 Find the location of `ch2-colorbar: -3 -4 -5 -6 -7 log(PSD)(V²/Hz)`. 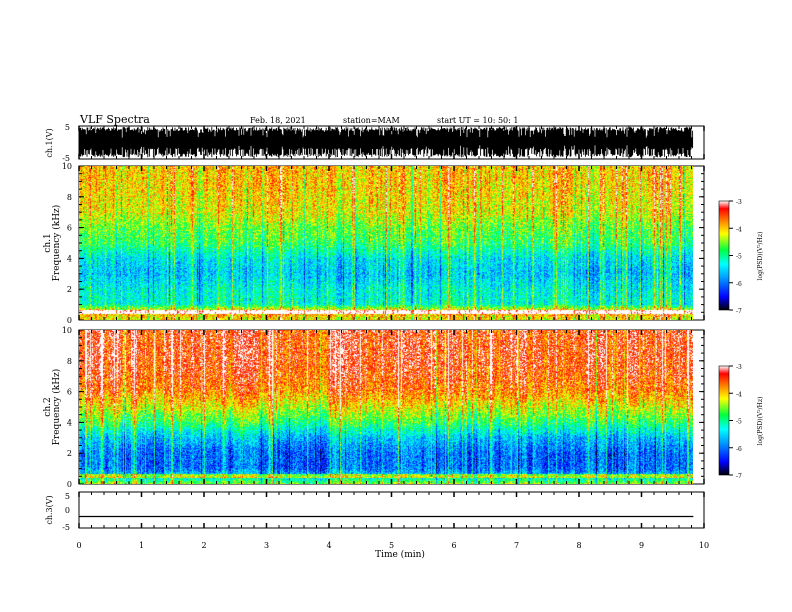

ch2-colorbar: -3 -4 -5 -6 -7 log(PSD)(V²/Hz) is located at coordinates (741, 422).